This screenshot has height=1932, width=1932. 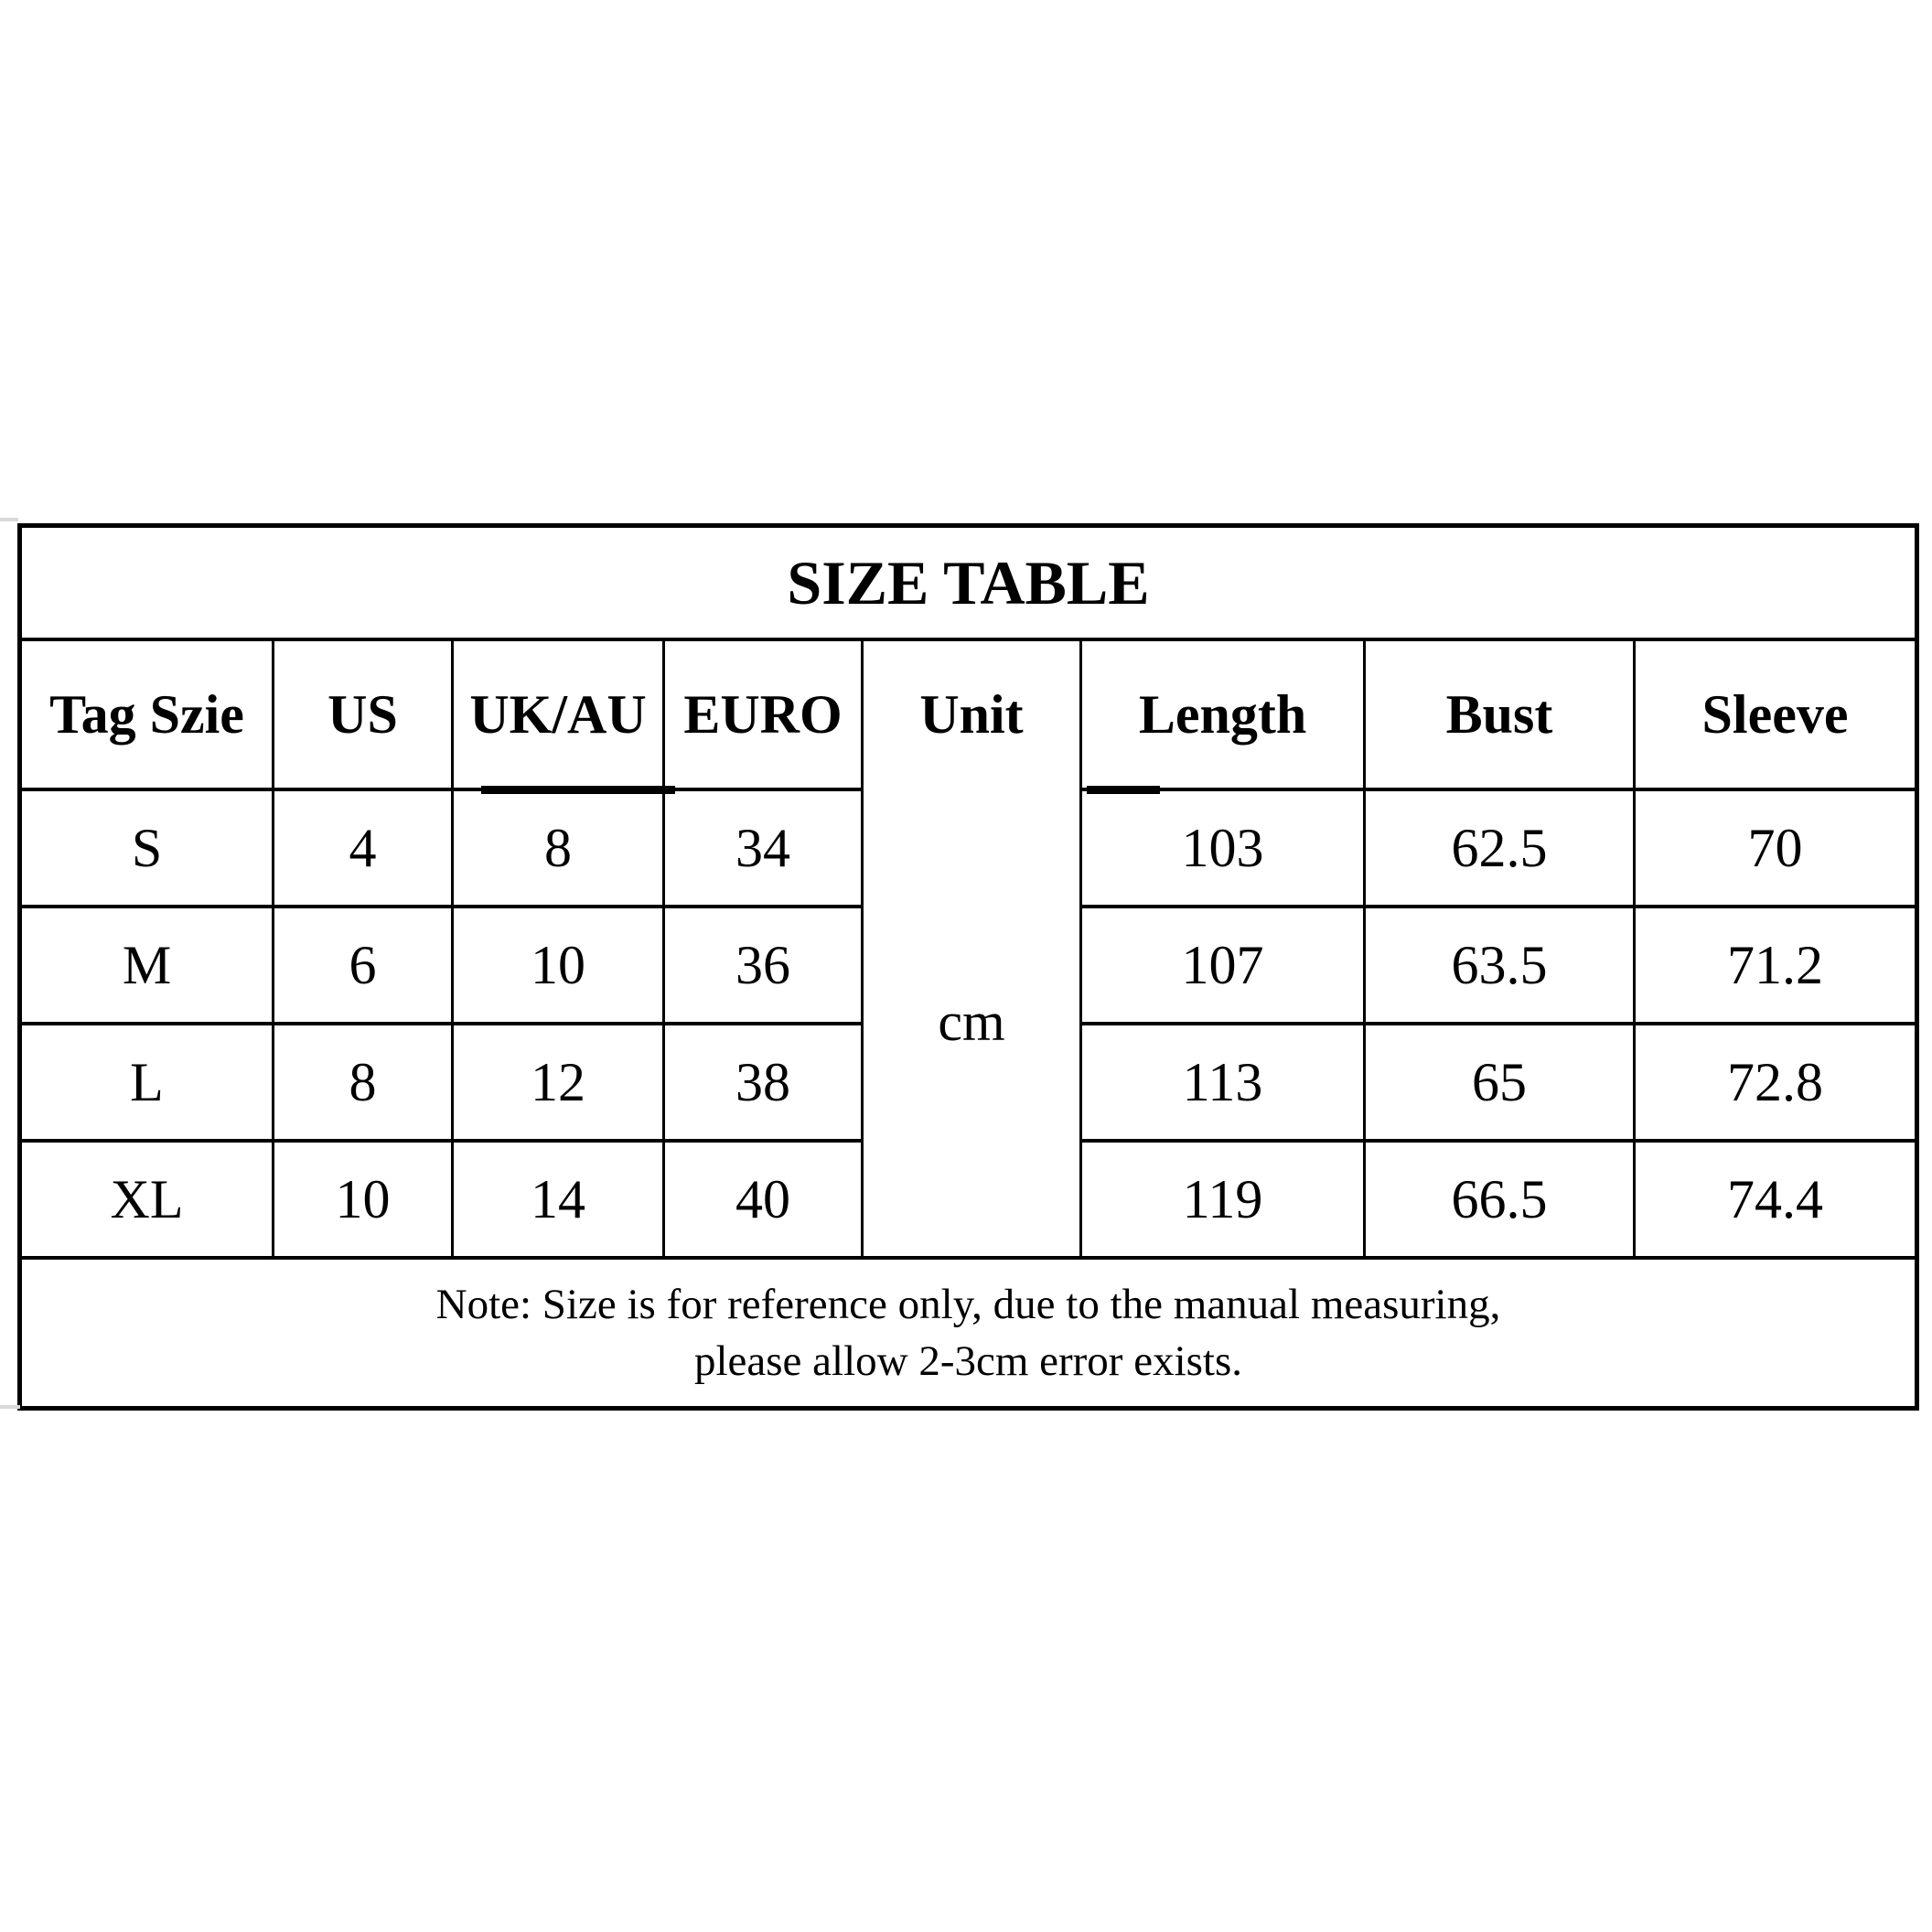 What do you see at coordinates (763, 1082) in the screenshot?
I see `cell-euro: 38` at bounding box center [763, 1082].